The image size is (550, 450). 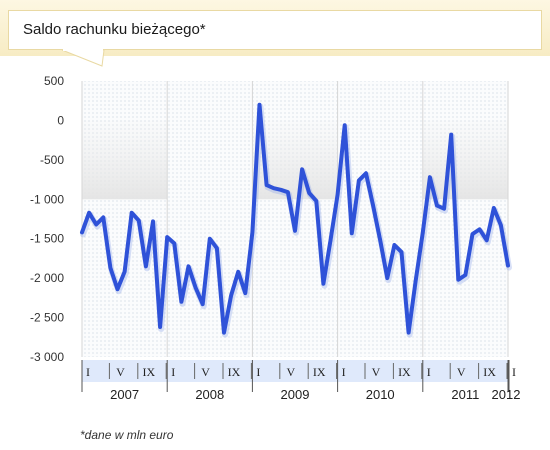 I want to click on year-label-2009: 2009, so click(x=295, y=394).